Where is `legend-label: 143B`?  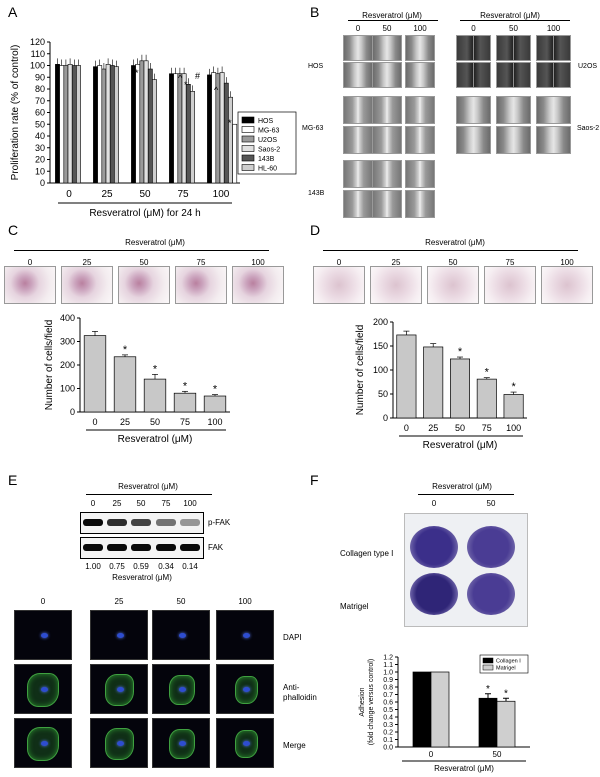 legend-label: 143B is located at coordinates (266, 159).